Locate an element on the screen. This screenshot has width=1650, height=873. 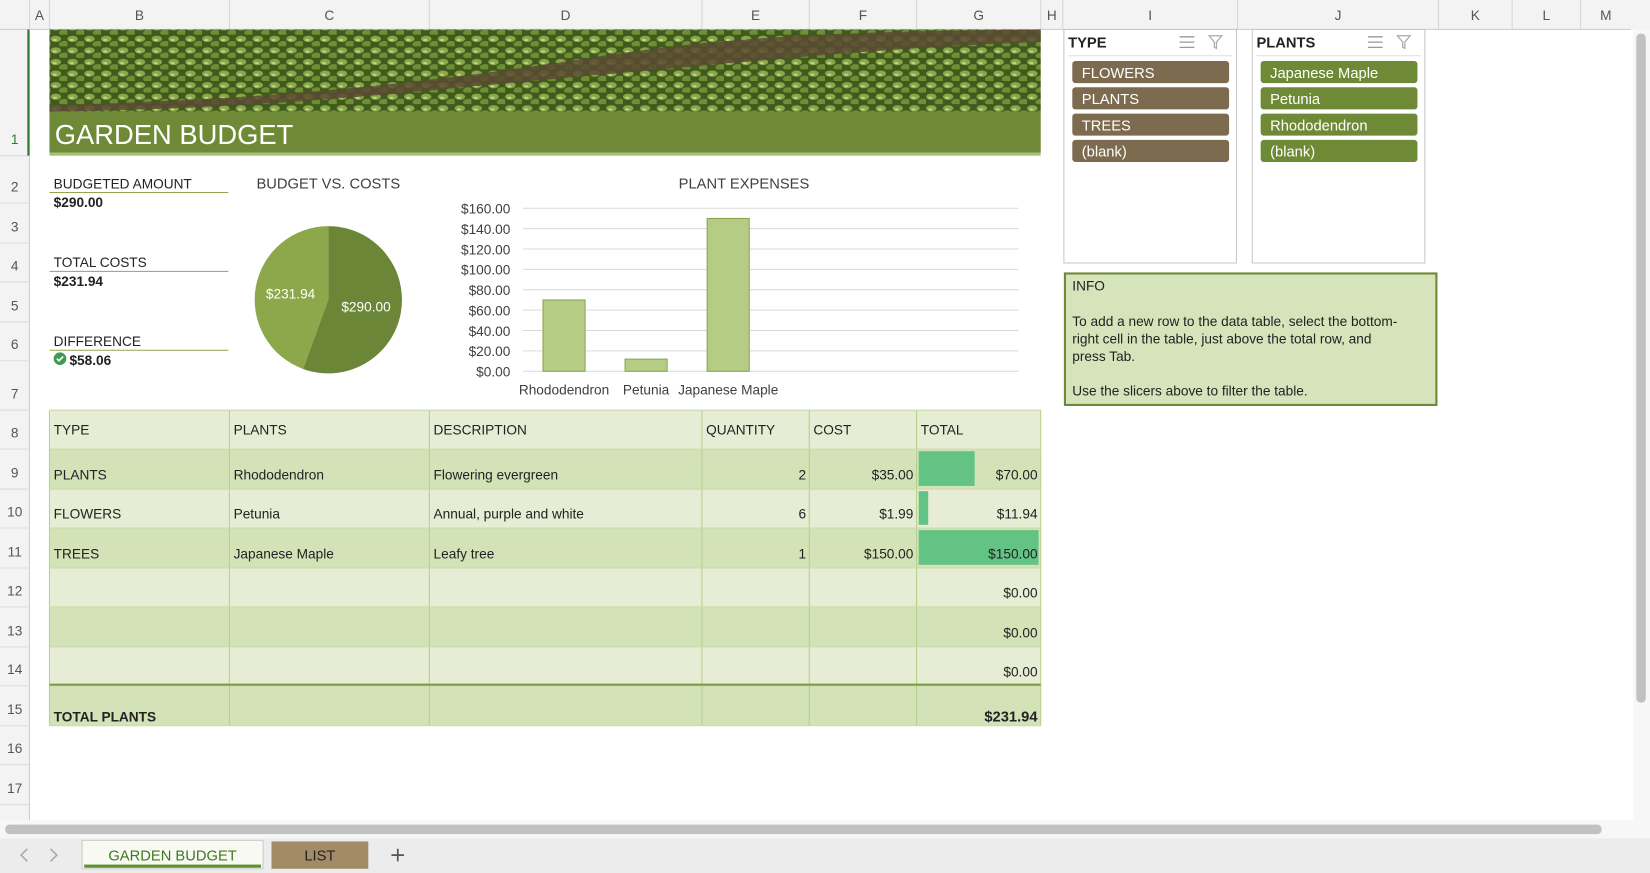
row-header: 17 is located at coordinates (14, 788).